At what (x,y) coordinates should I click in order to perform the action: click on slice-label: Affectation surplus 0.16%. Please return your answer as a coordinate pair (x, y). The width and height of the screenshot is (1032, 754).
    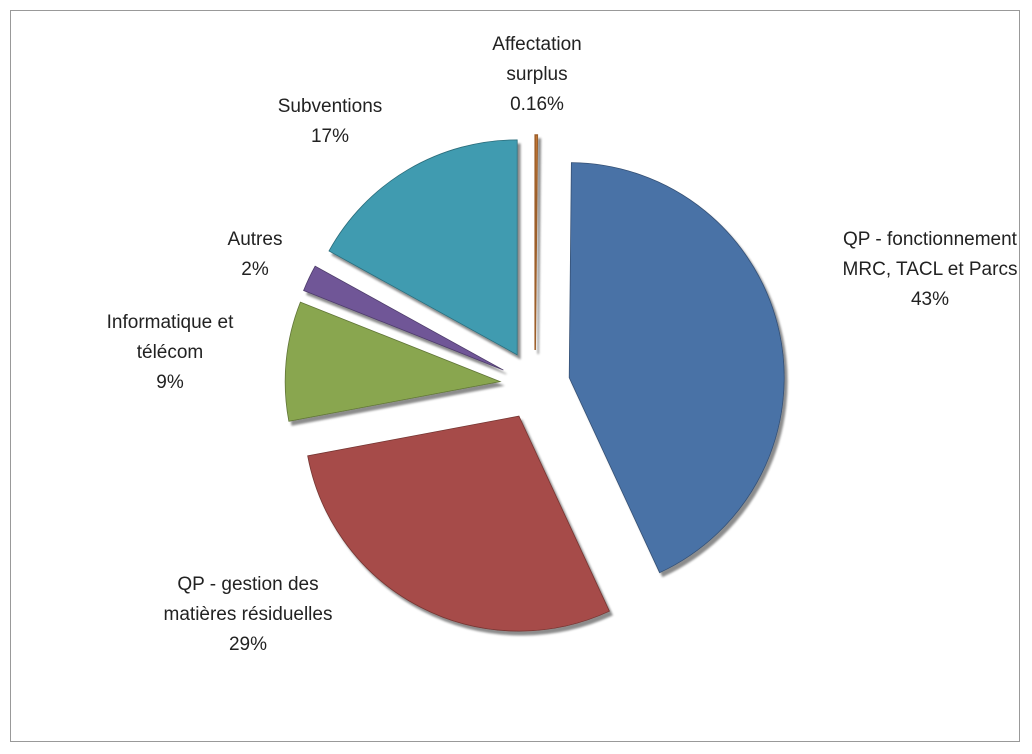
    Looking at the image, I should click on (537, 75).